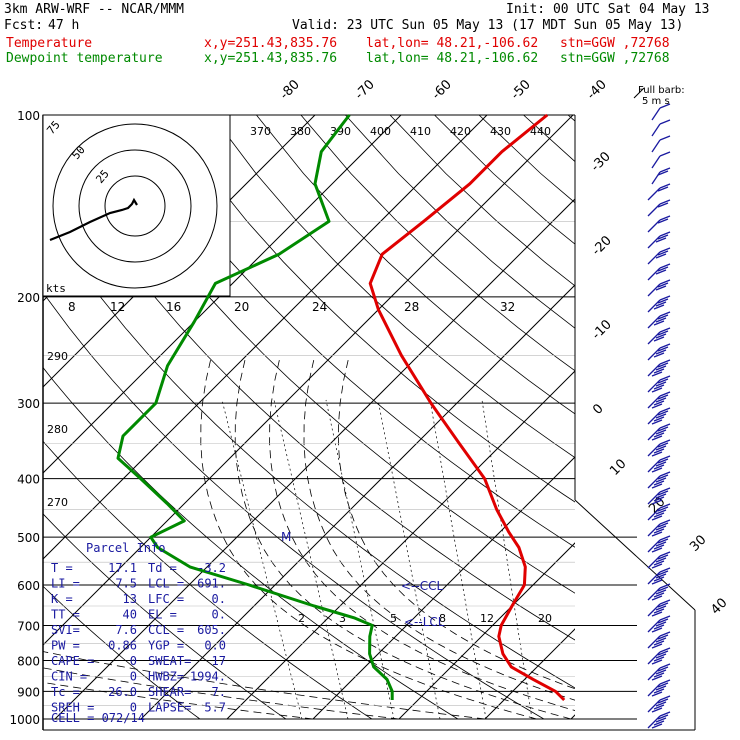 The height and width of the screenshot is (740, 740). Describe the element at coordinates (656, 101) in the screenshot. I see `barb-legend-value: 5 m s` at that location.